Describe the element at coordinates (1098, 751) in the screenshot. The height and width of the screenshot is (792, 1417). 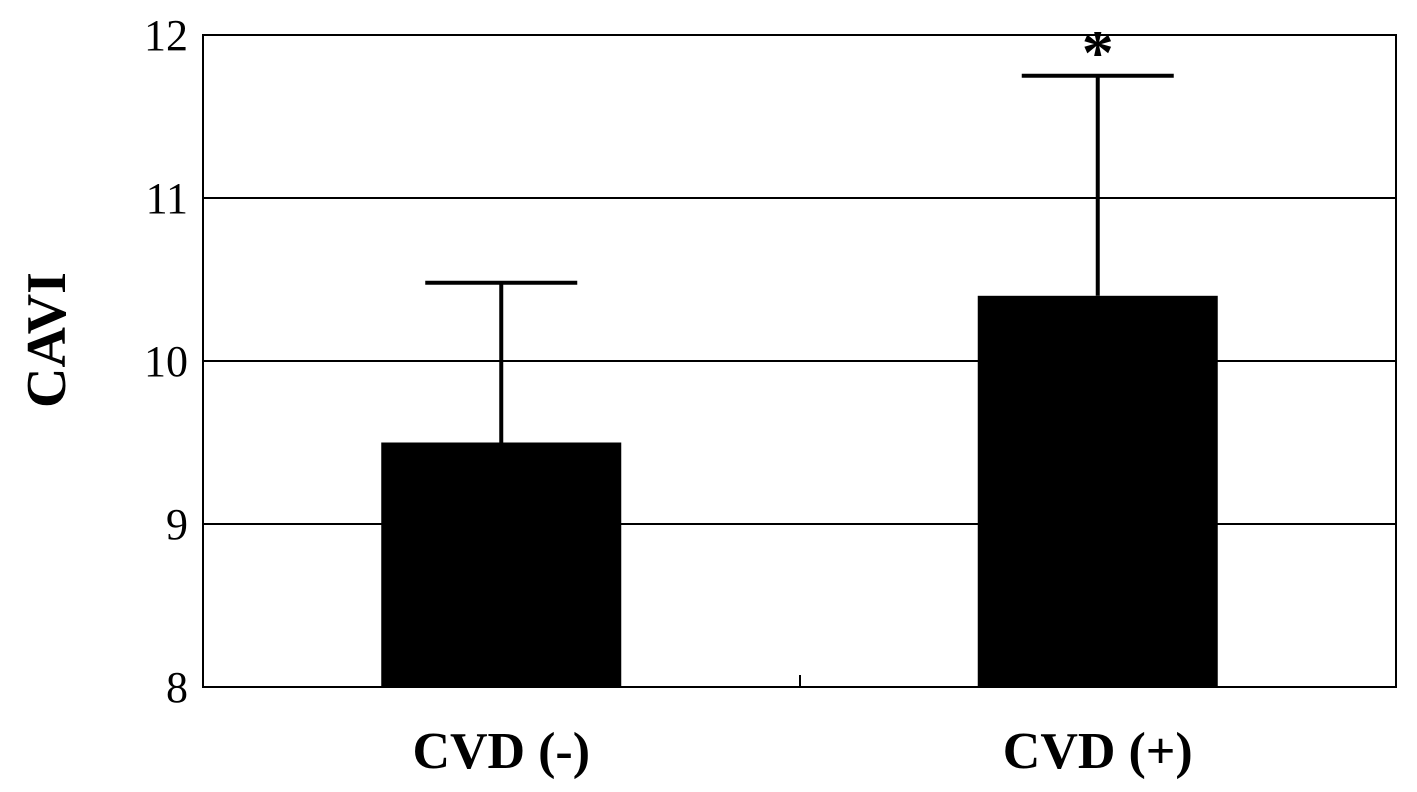
I see `x-category-label: CVD (+)` at that location.